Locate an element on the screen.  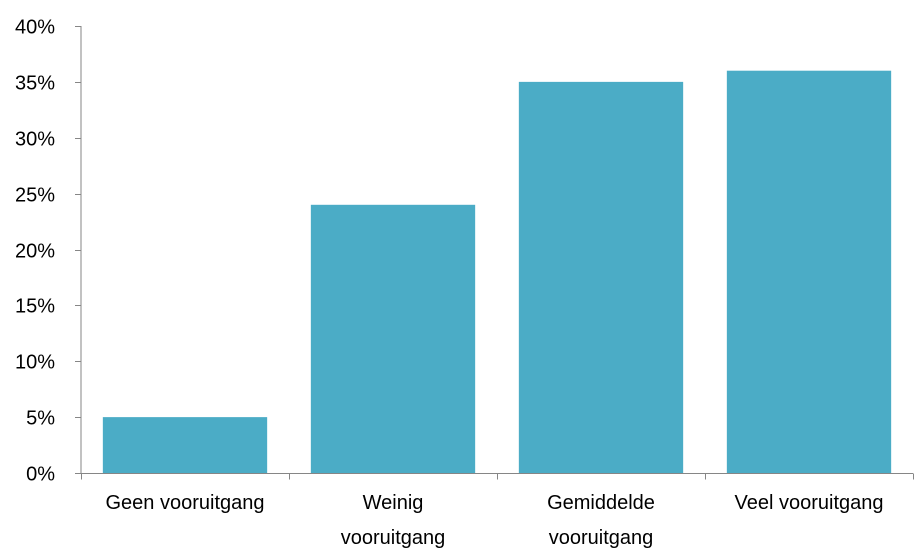
y-tick-label: 0% is located at coordinates (40, 475).